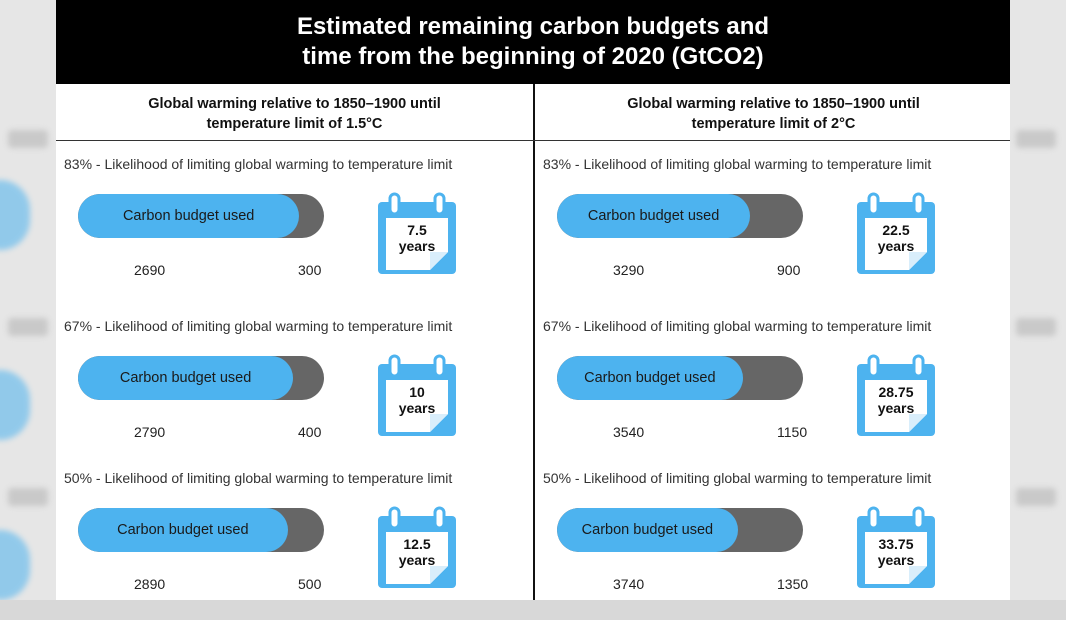 Image resolution: width=1066 pixels, height=620 pixels. I want to click on years-label: 10 years, so click(417, 400).